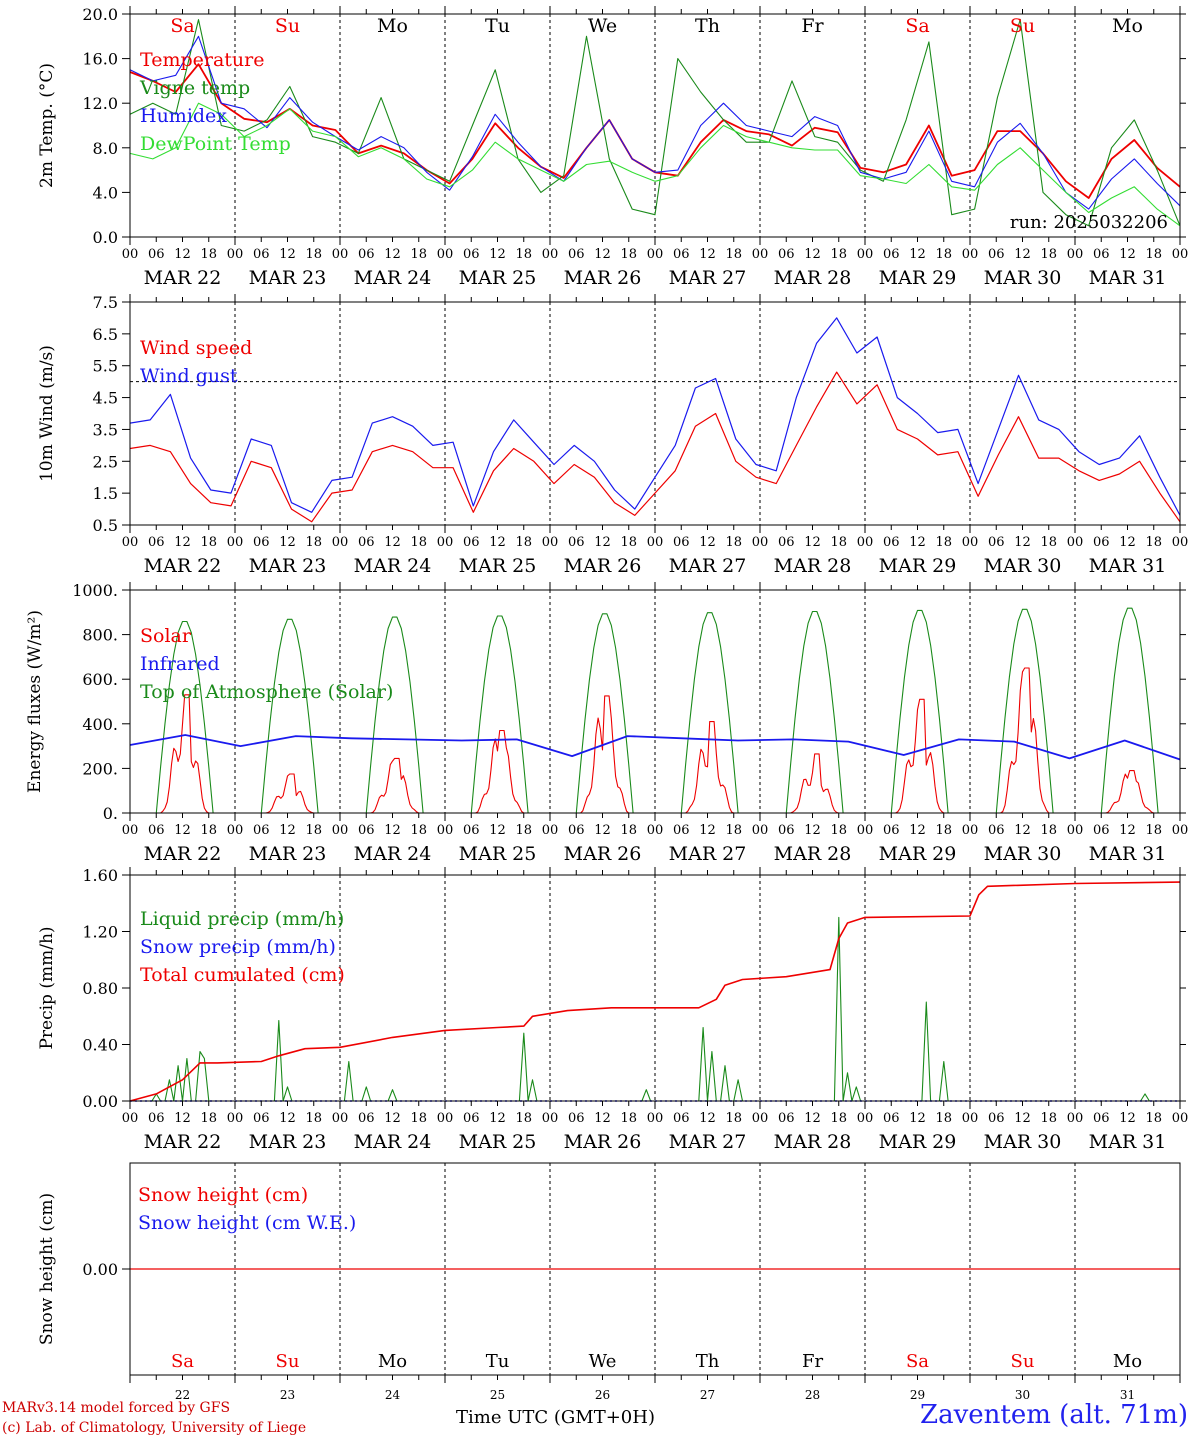  Describe the element at coordinates (917, 26) in the screenshot. I see `weekday-label: Sa` at that location.